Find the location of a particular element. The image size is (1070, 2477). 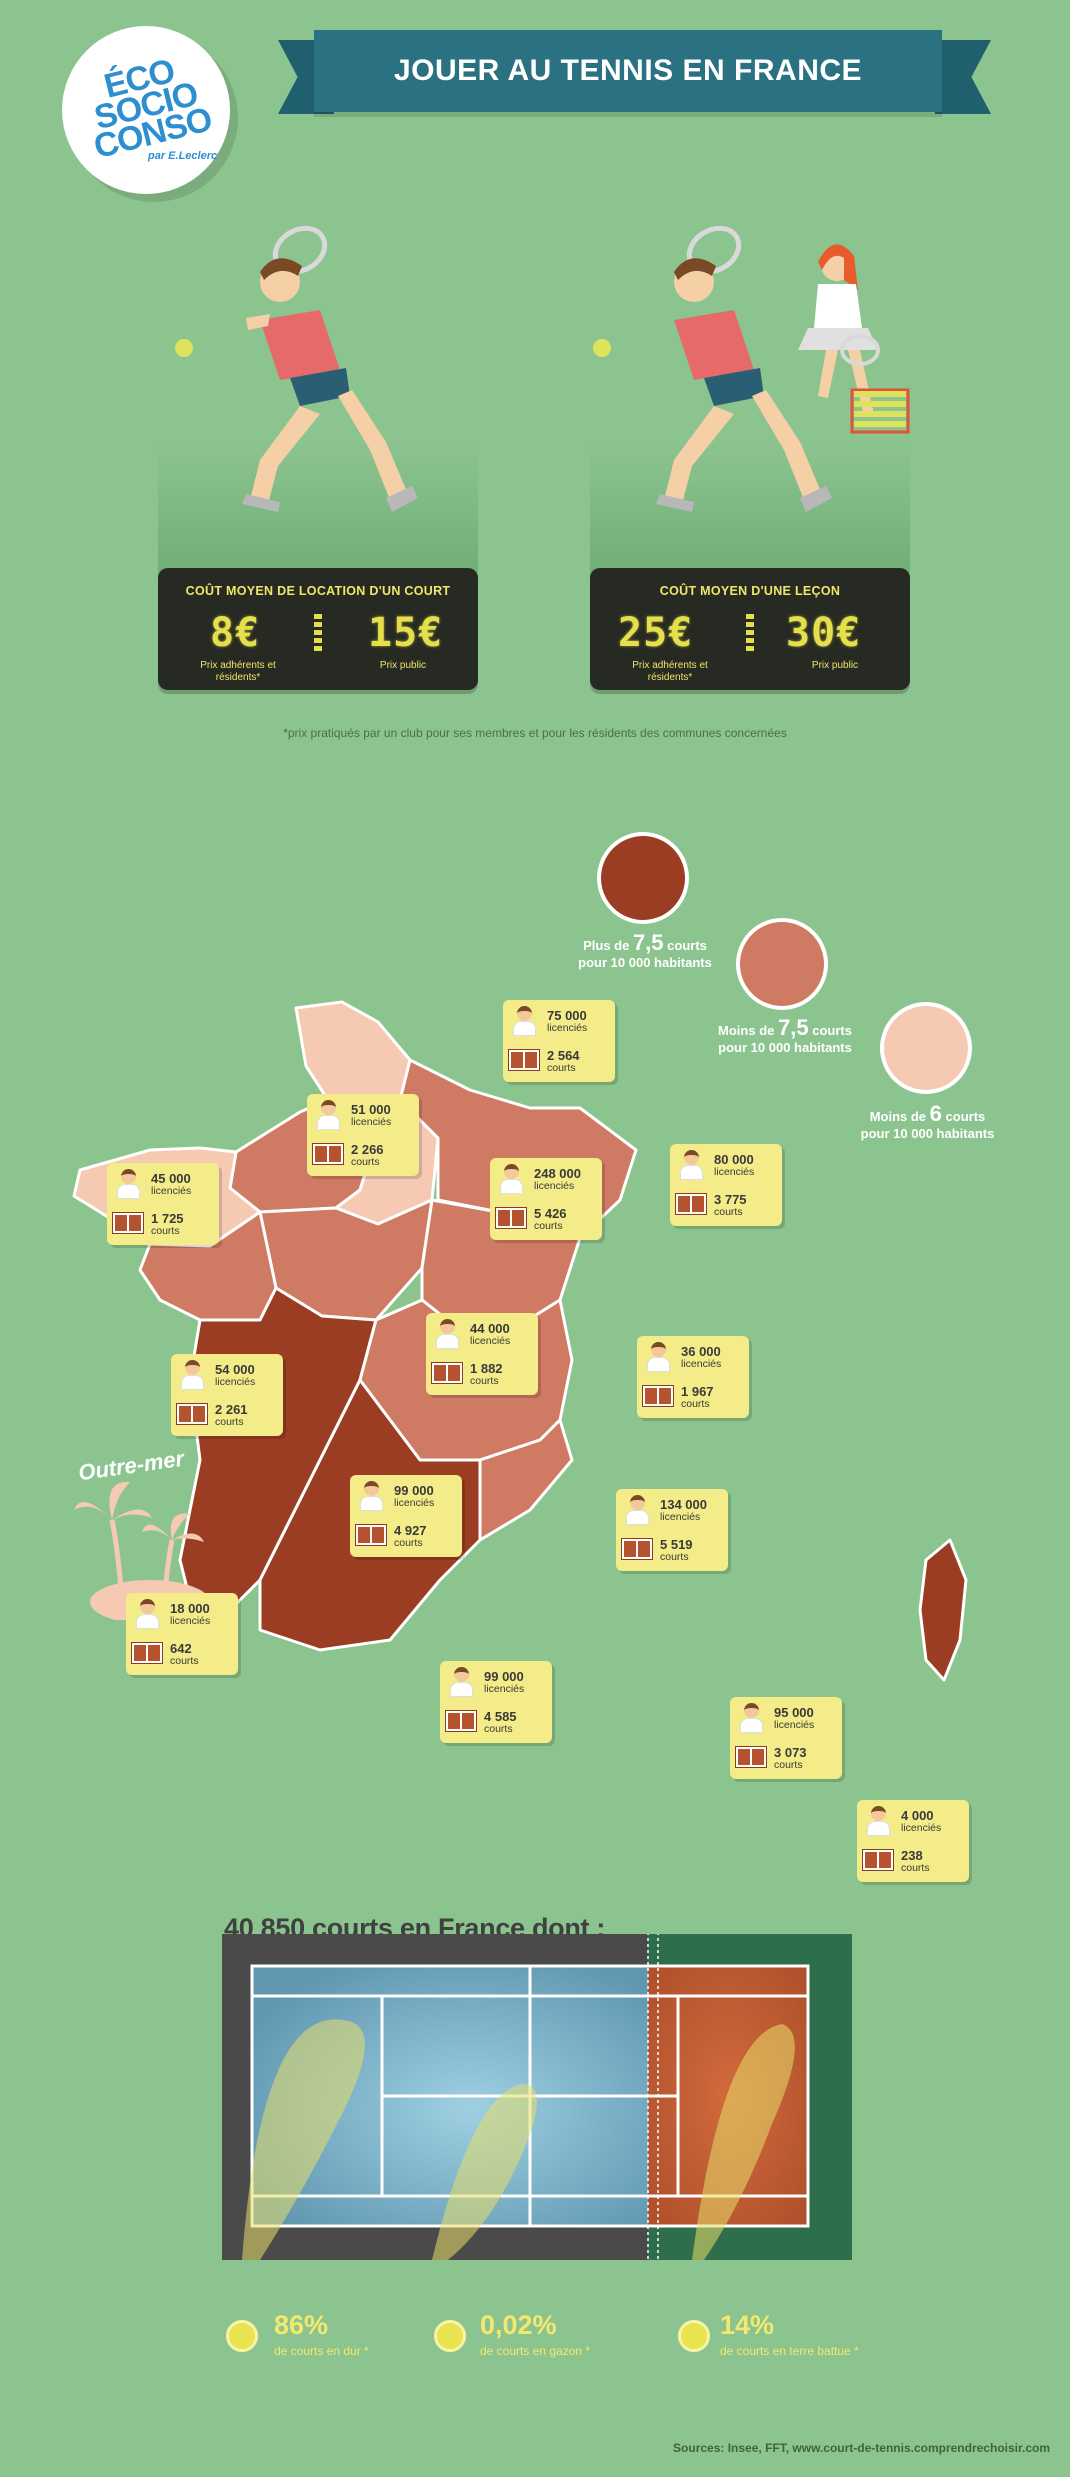

clay-court-percent: 14% is located at coordinates (747, 2325).